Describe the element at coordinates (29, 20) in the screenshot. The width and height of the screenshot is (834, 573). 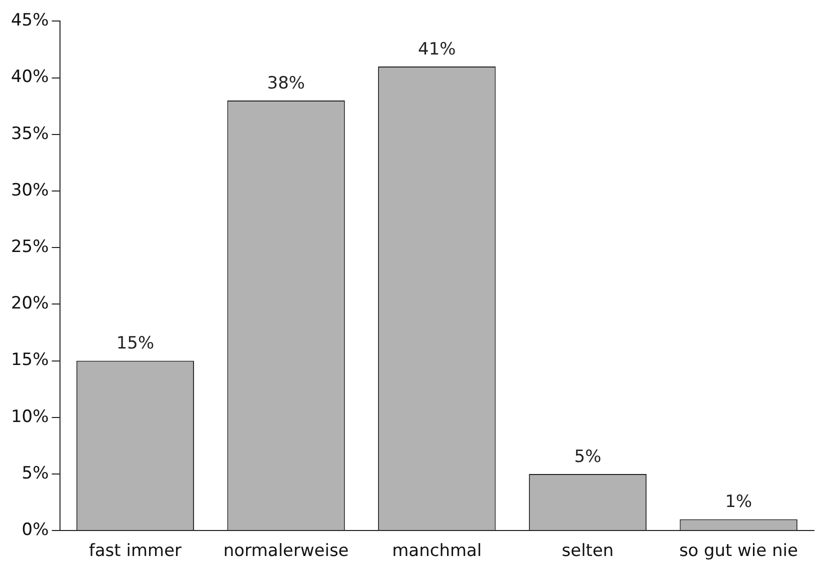
I see `y-tick-label: 45%` at that location.